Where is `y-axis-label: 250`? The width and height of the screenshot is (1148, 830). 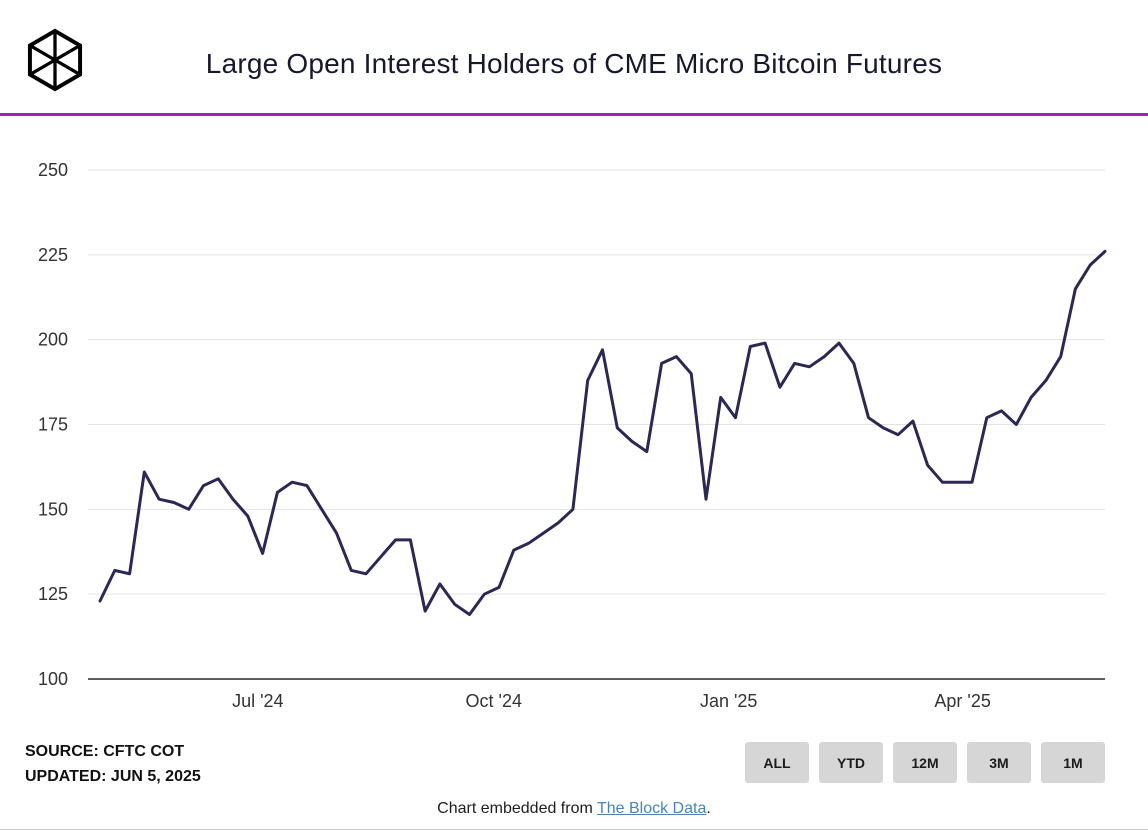 y-axis-label: 250 is located at coordinates (53, 170).